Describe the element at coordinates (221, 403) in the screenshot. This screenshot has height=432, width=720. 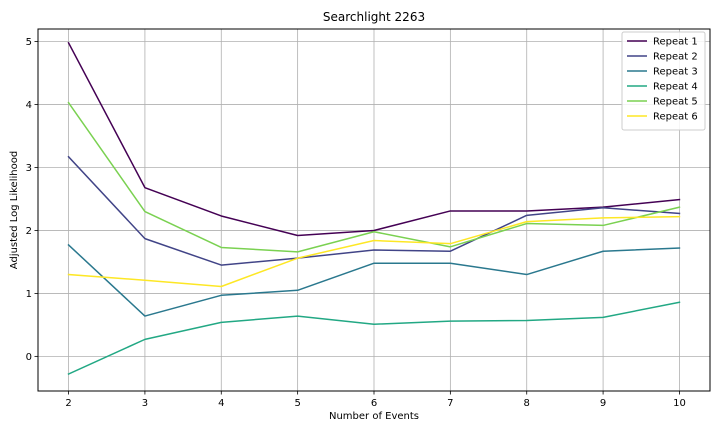
I see `x-tick-label: 4` at that location.